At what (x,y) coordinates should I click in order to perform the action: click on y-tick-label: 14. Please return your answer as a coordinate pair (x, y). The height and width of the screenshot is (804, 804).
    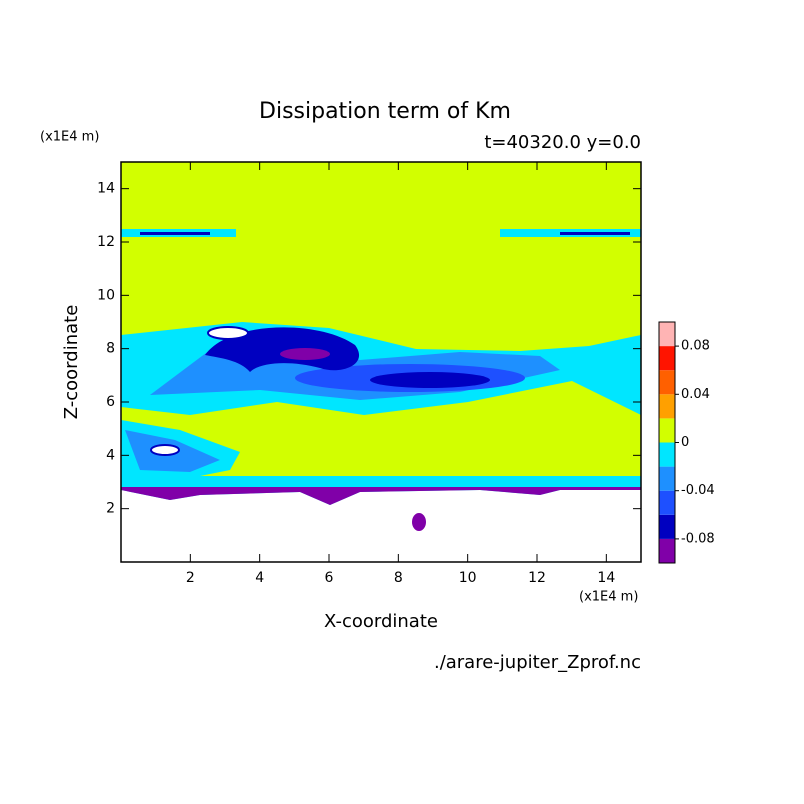
    Looking at the image, I should click on (106, 189).